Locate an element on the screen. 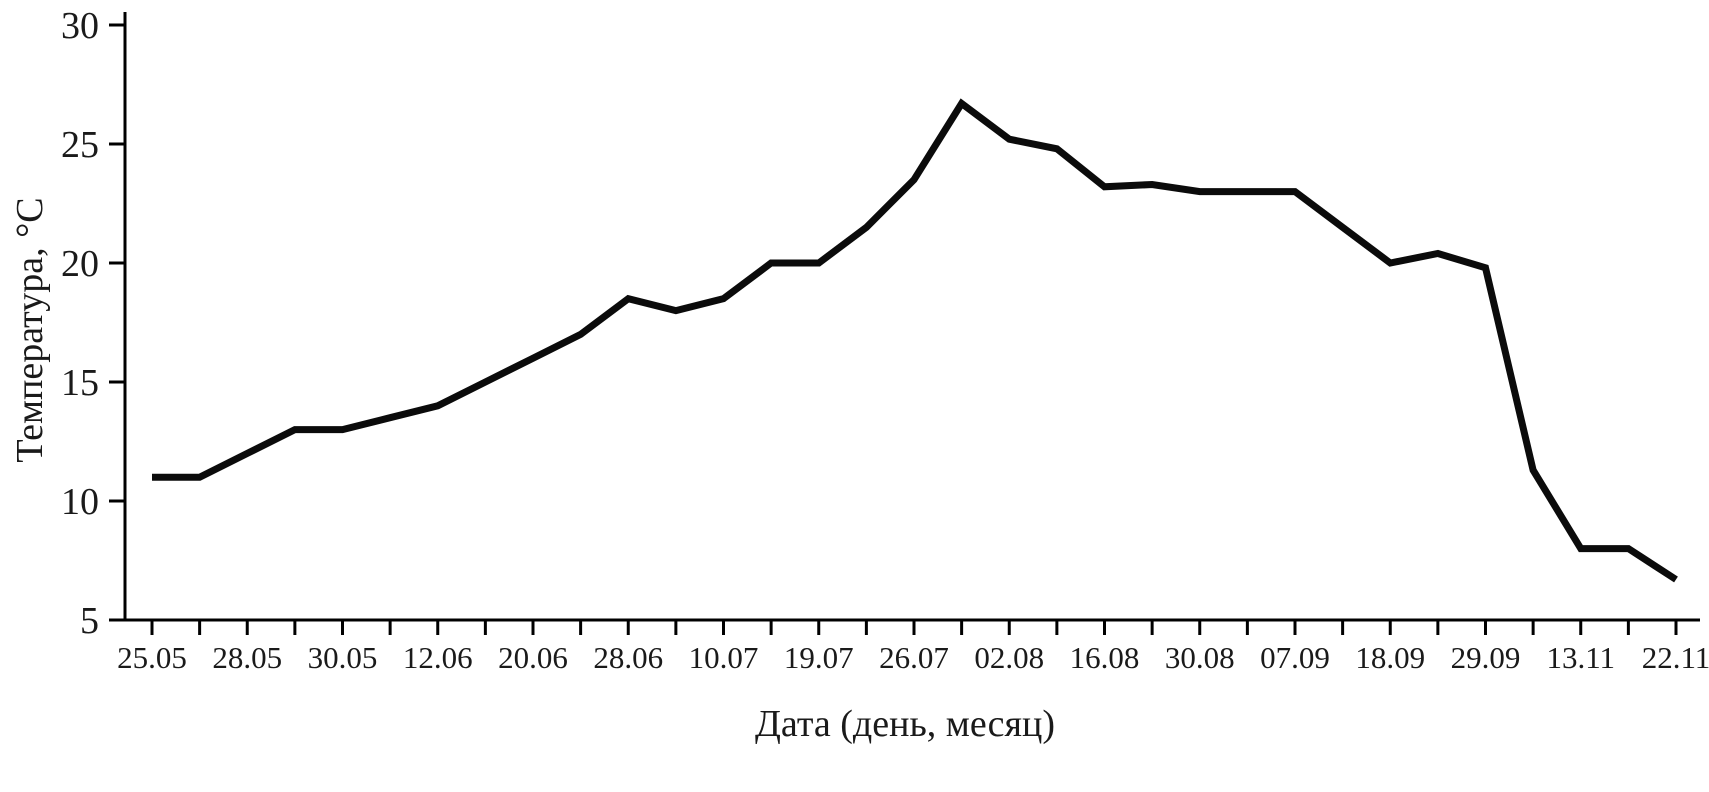  x-tick-label: 13.11 is located at coordinates (1580, 657).